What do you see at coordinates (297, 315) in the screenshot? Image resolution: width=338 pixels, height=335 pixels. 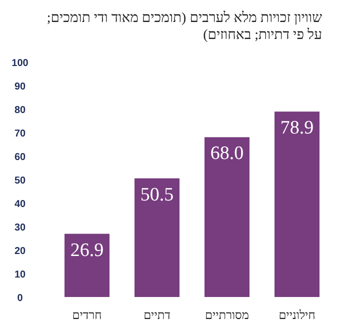 I see `x-tick-label: חילוניים` at bounding box center [297, 315].